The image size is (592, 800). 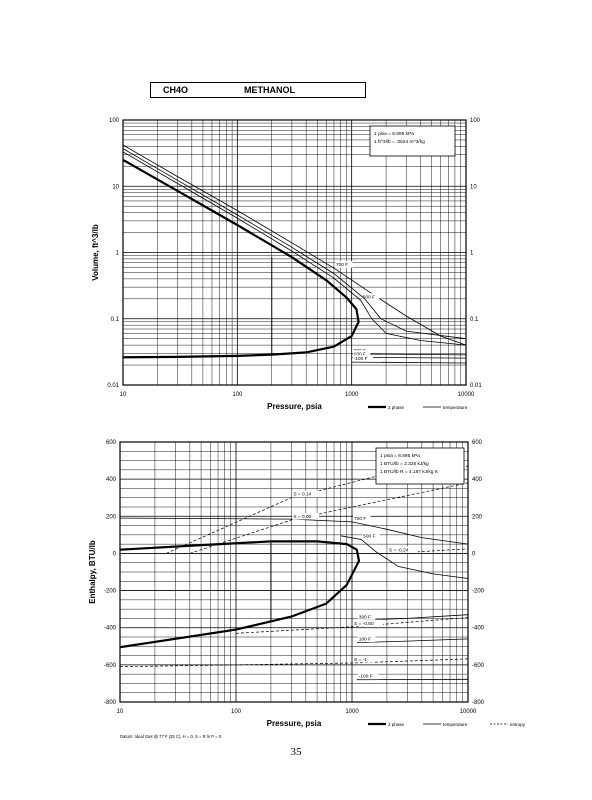 What do you see at coordinates (474, 320) in the screenshot?
I see `y-tick-label-right: 0.1` at bounding box center [474, 320].